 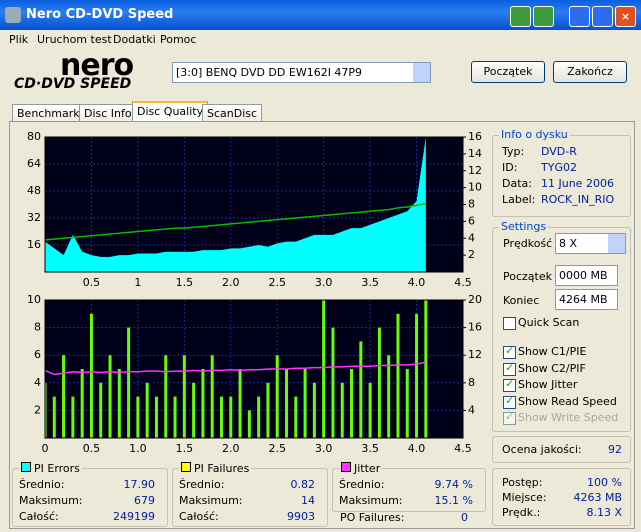 I want to click on value: 15.1 %, so click(x=453, y=500).